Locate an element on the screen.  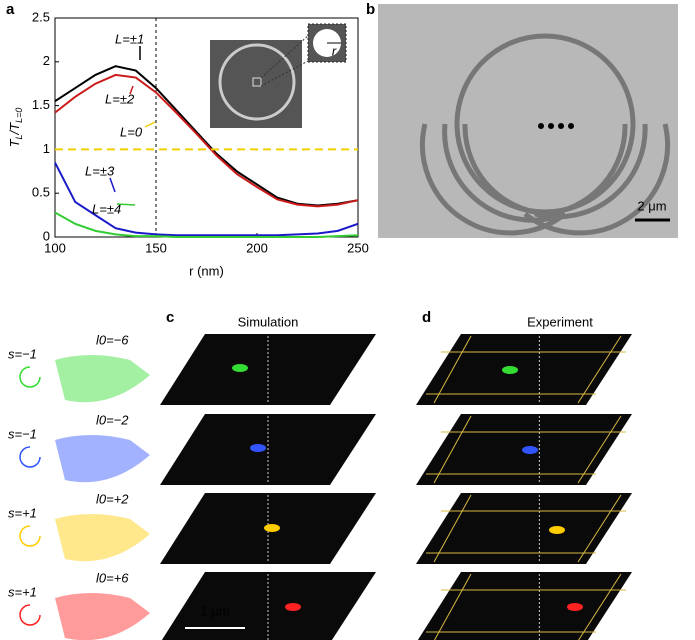
x-axis-label: r (nm) is located at coordinates (206, 270).